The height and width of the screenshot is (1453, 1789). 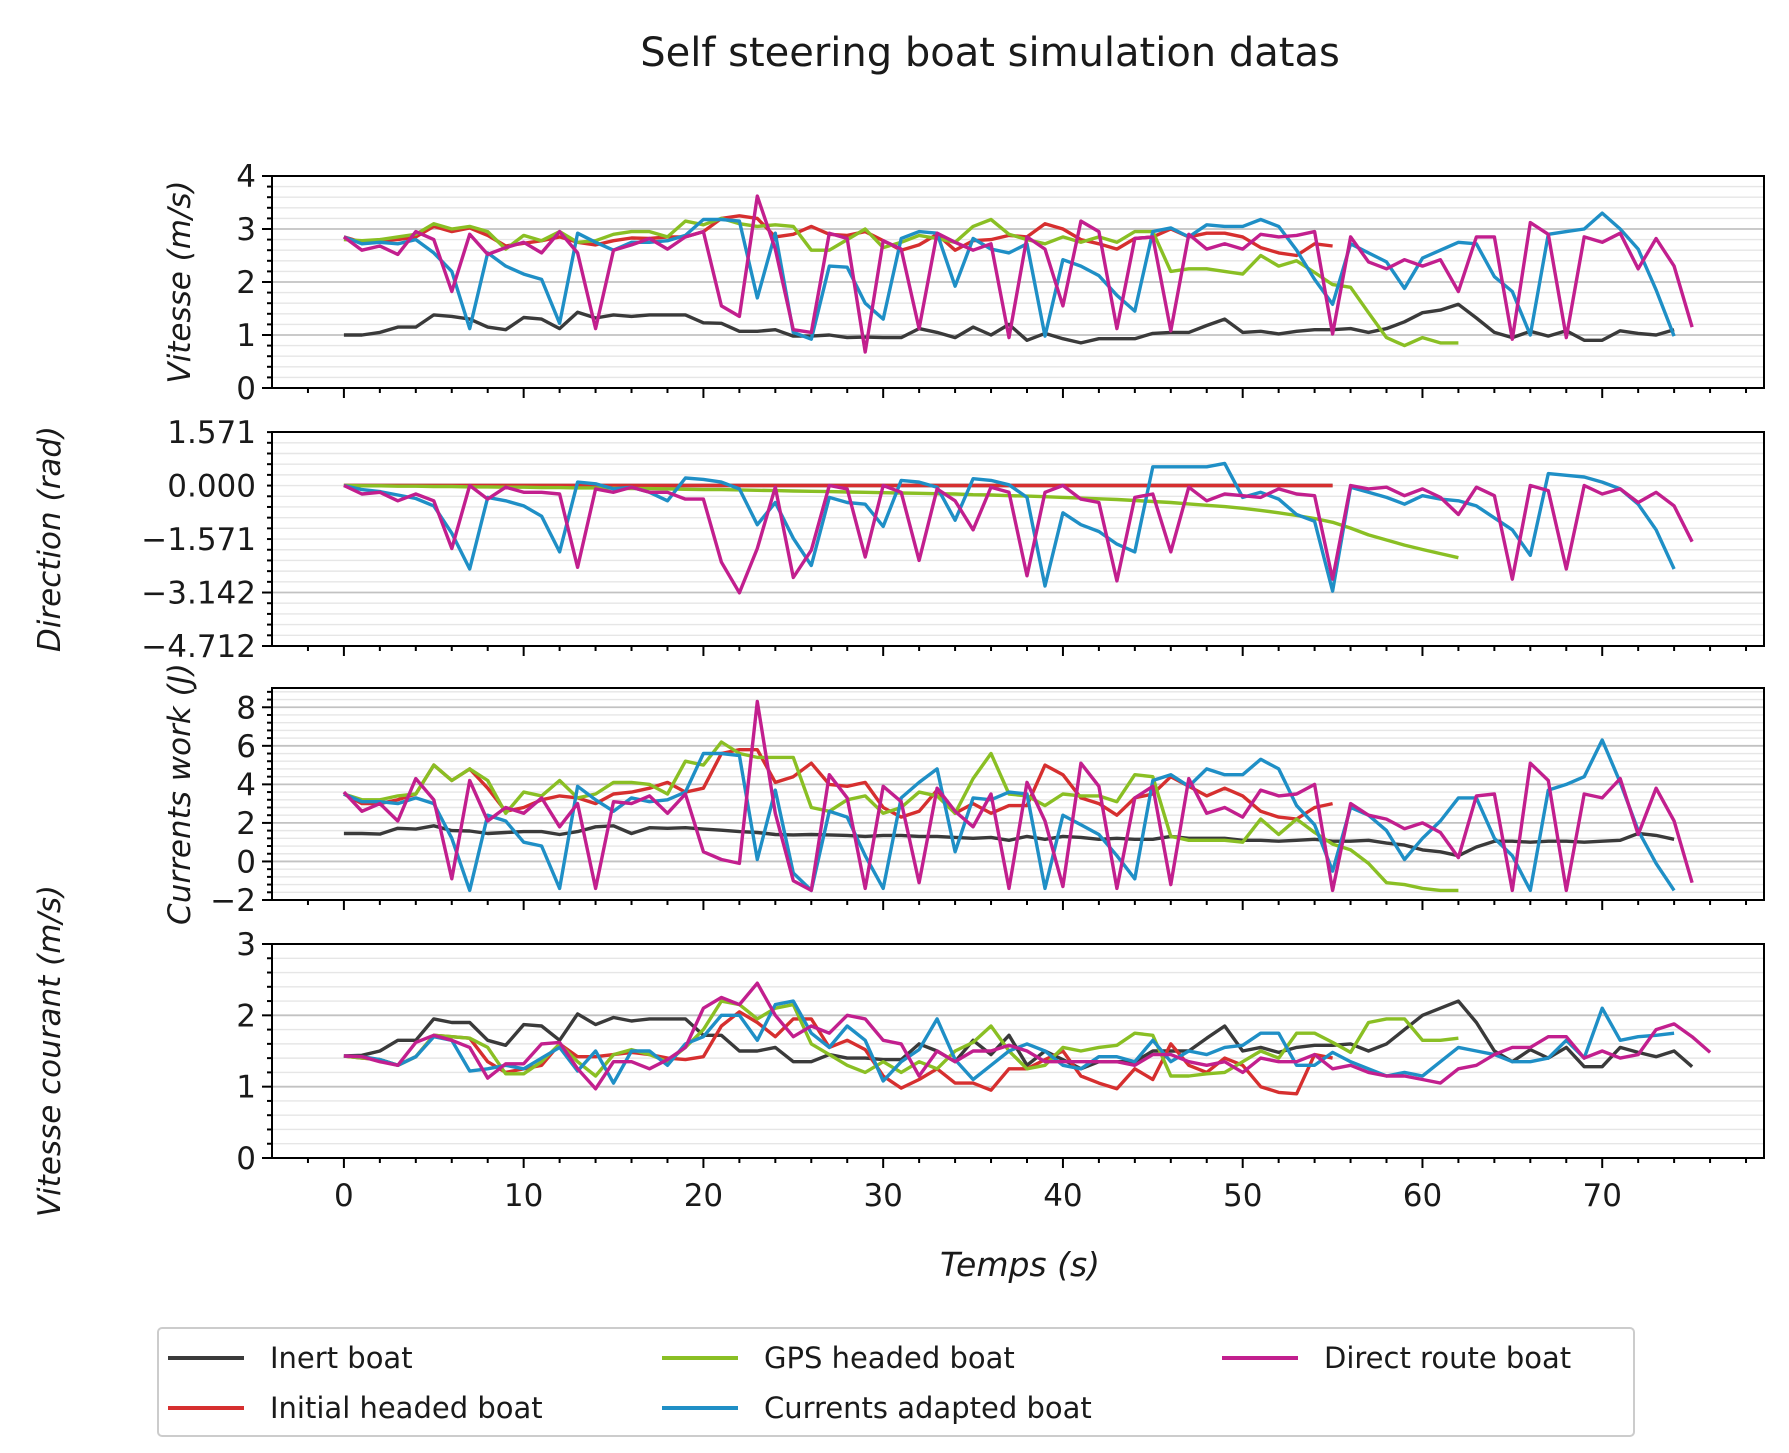 What do you see at coordinates (198, 594) in the screenshot?
I see `y-tick-label: −3.142` at bounding box center [198, 594].